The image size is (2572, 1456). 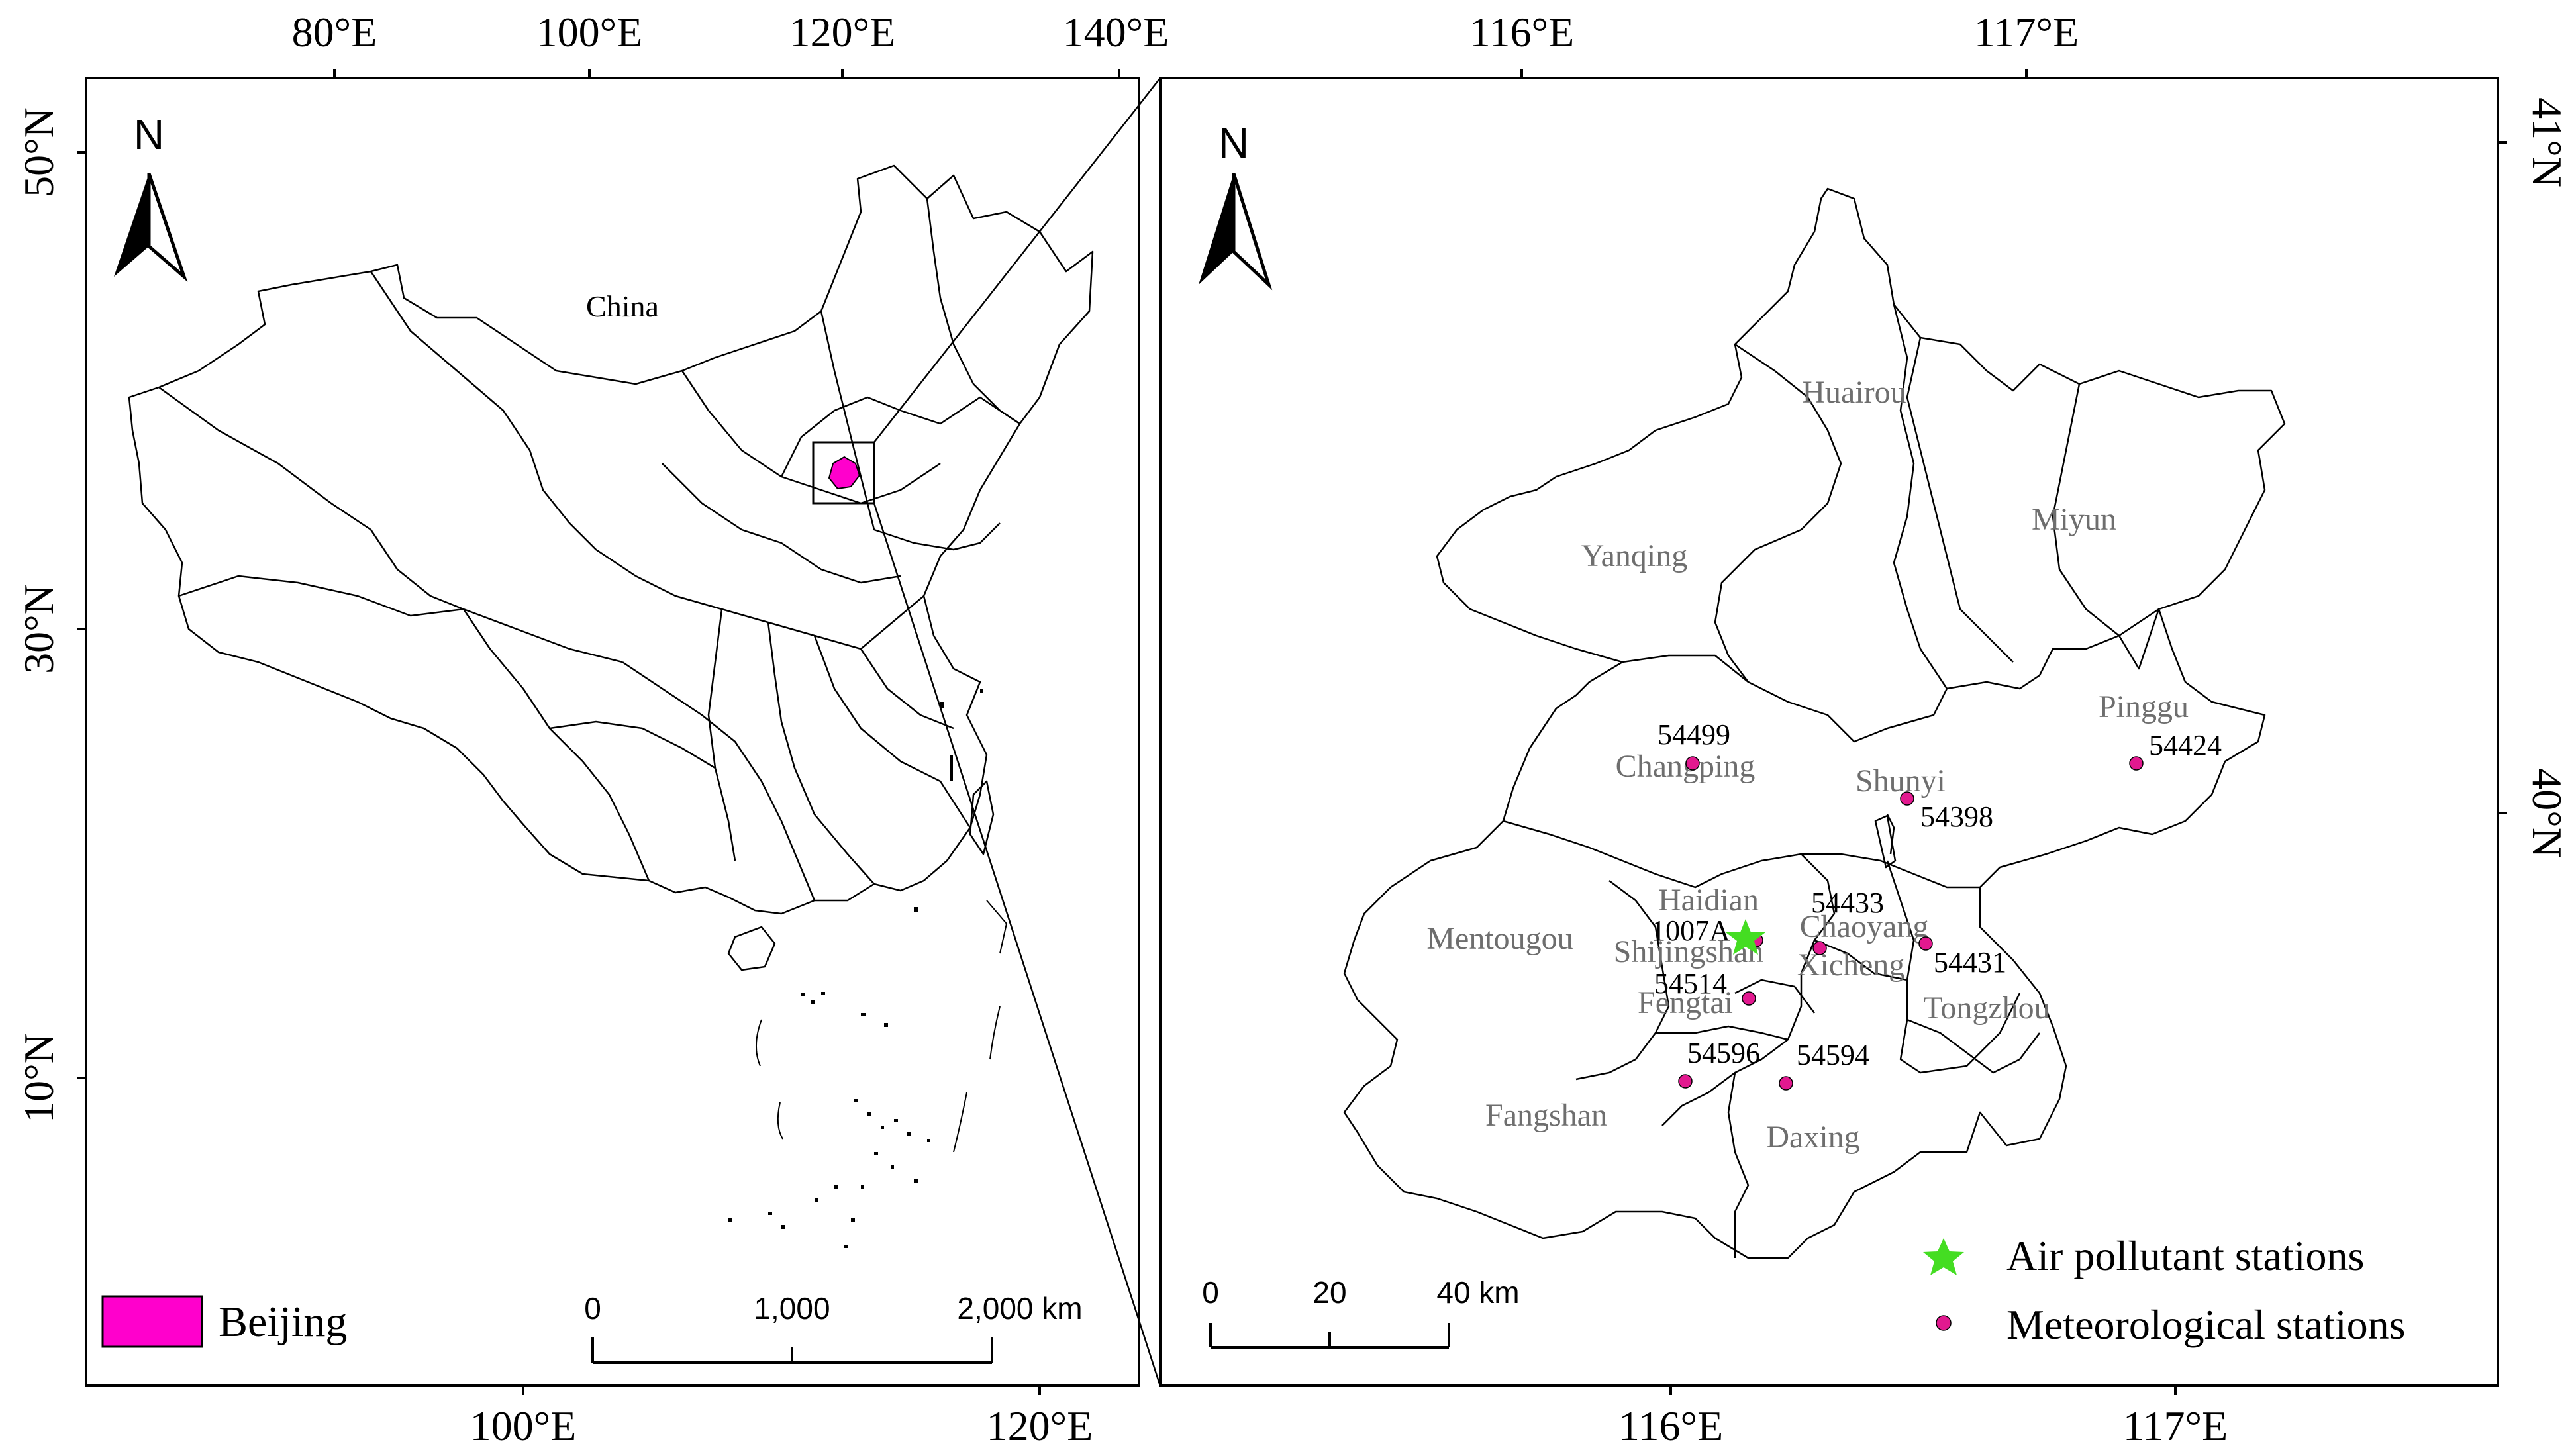 What do you see at coordinates (589, 32) in the screenshot?
I see `china-top-tick-100e: 100°E` at bounding box center [589, 32].